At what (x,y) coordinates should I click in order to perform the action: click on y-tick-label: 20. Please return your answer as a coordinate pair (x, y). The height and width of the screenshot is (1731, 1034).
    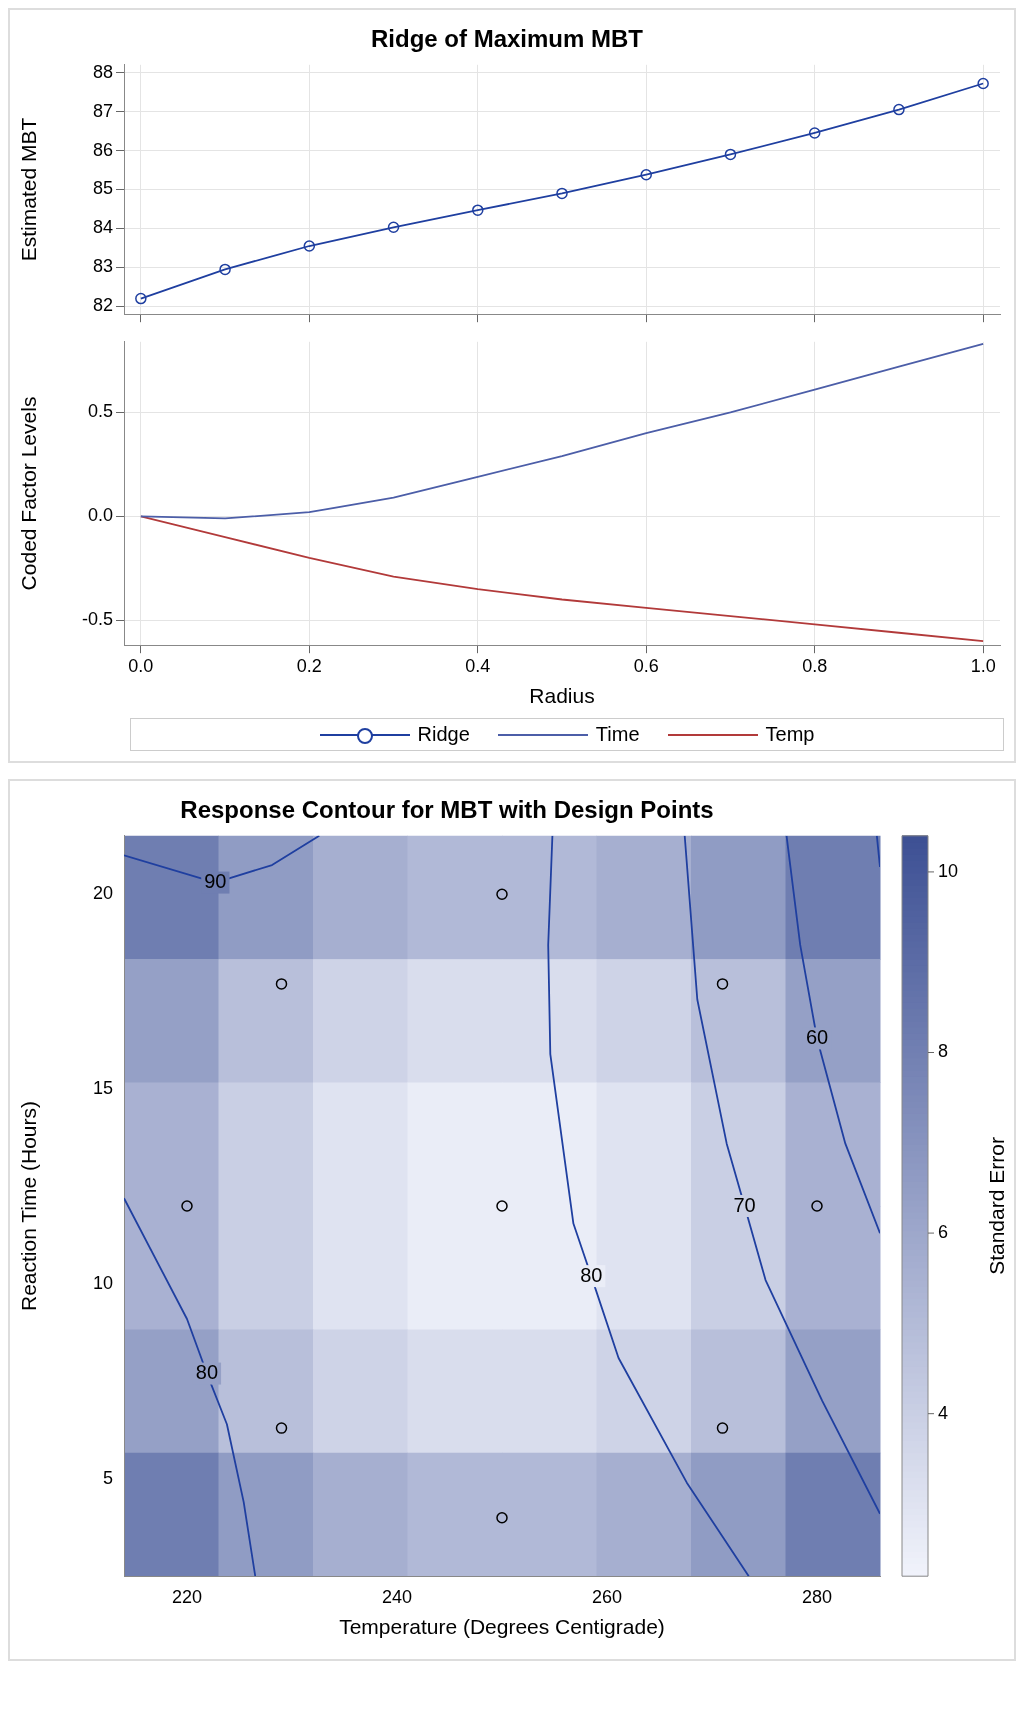
    Looking at the image, I should click on (102, 893).